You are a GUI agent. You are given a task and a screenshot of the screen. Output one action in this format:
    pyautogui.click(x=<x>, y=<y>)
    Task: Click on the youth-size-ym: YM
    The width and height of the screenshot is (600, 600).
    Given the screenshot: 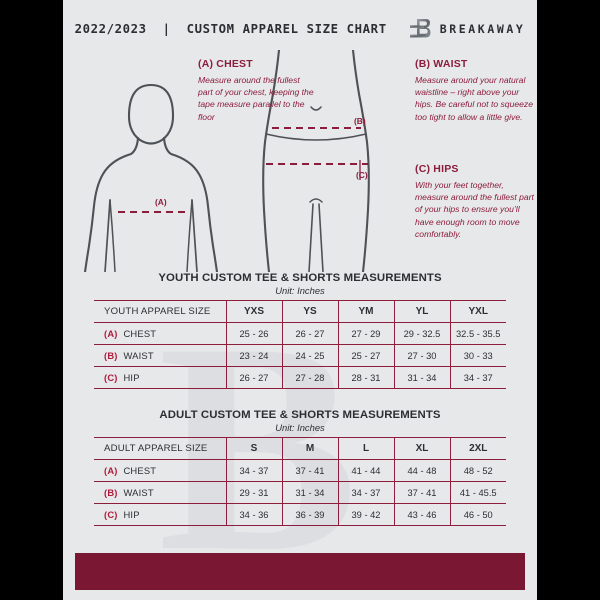 What is the action you would take?
    pyautogui.click(x=366, y=311)
    